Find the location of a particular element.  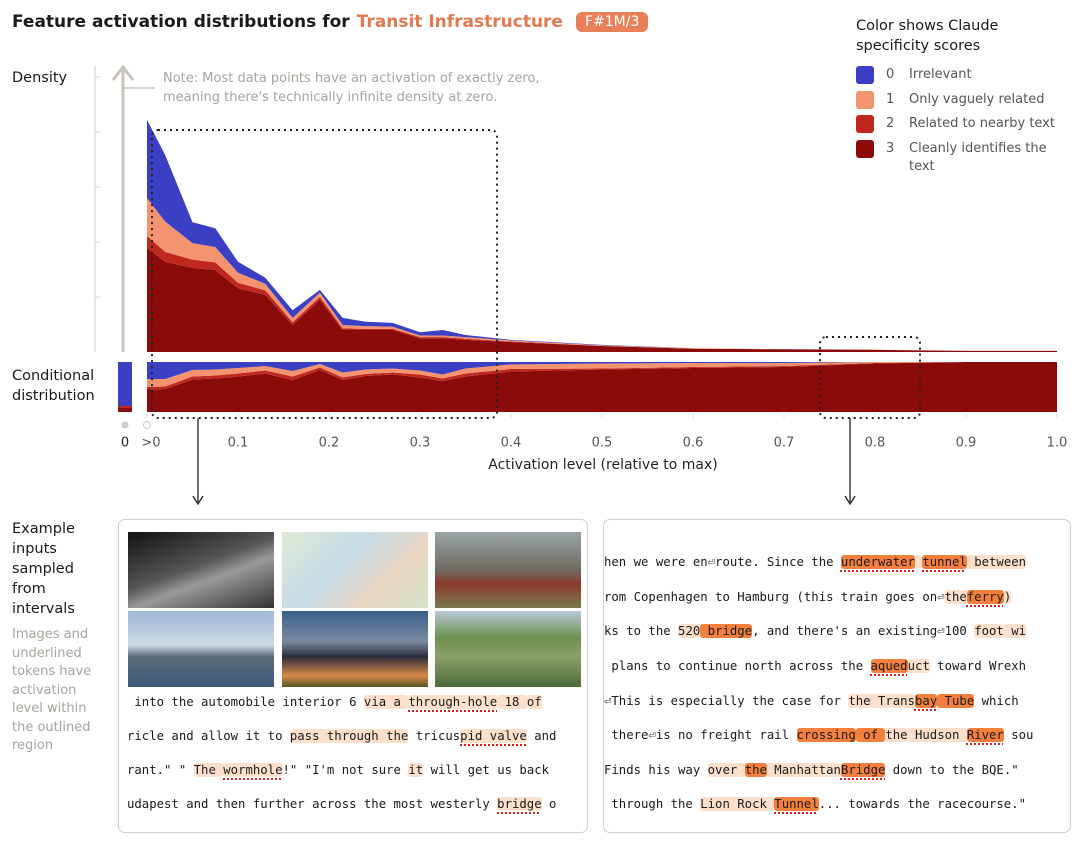

feature-name: Transit Infrastructure is located at coordinates (459, 22).